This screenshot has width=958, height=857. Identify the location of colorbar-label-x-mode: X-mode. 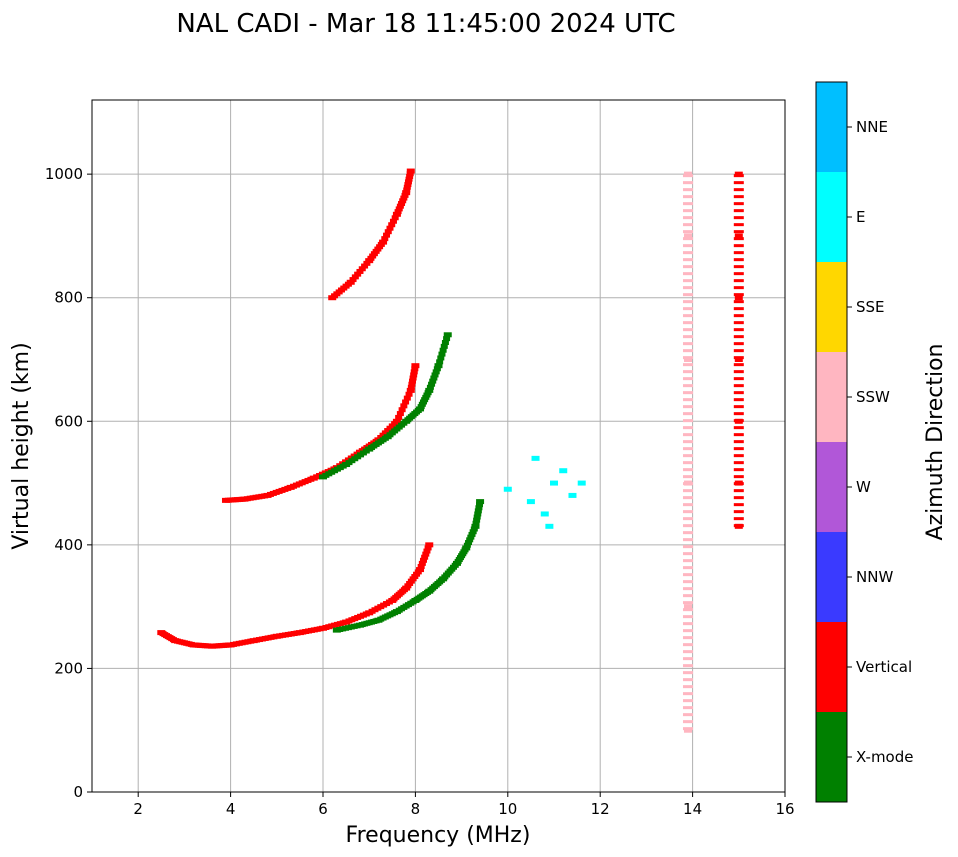
(884, 757).